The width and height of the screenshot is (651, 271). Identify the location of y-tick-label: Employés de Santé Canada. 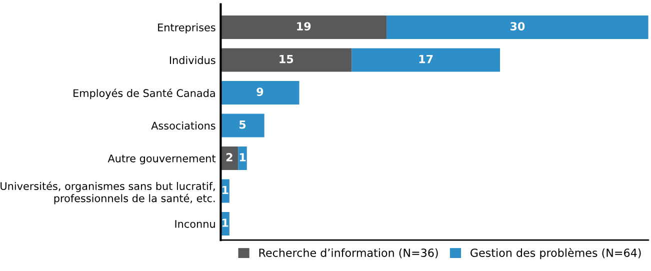
(144, 94).